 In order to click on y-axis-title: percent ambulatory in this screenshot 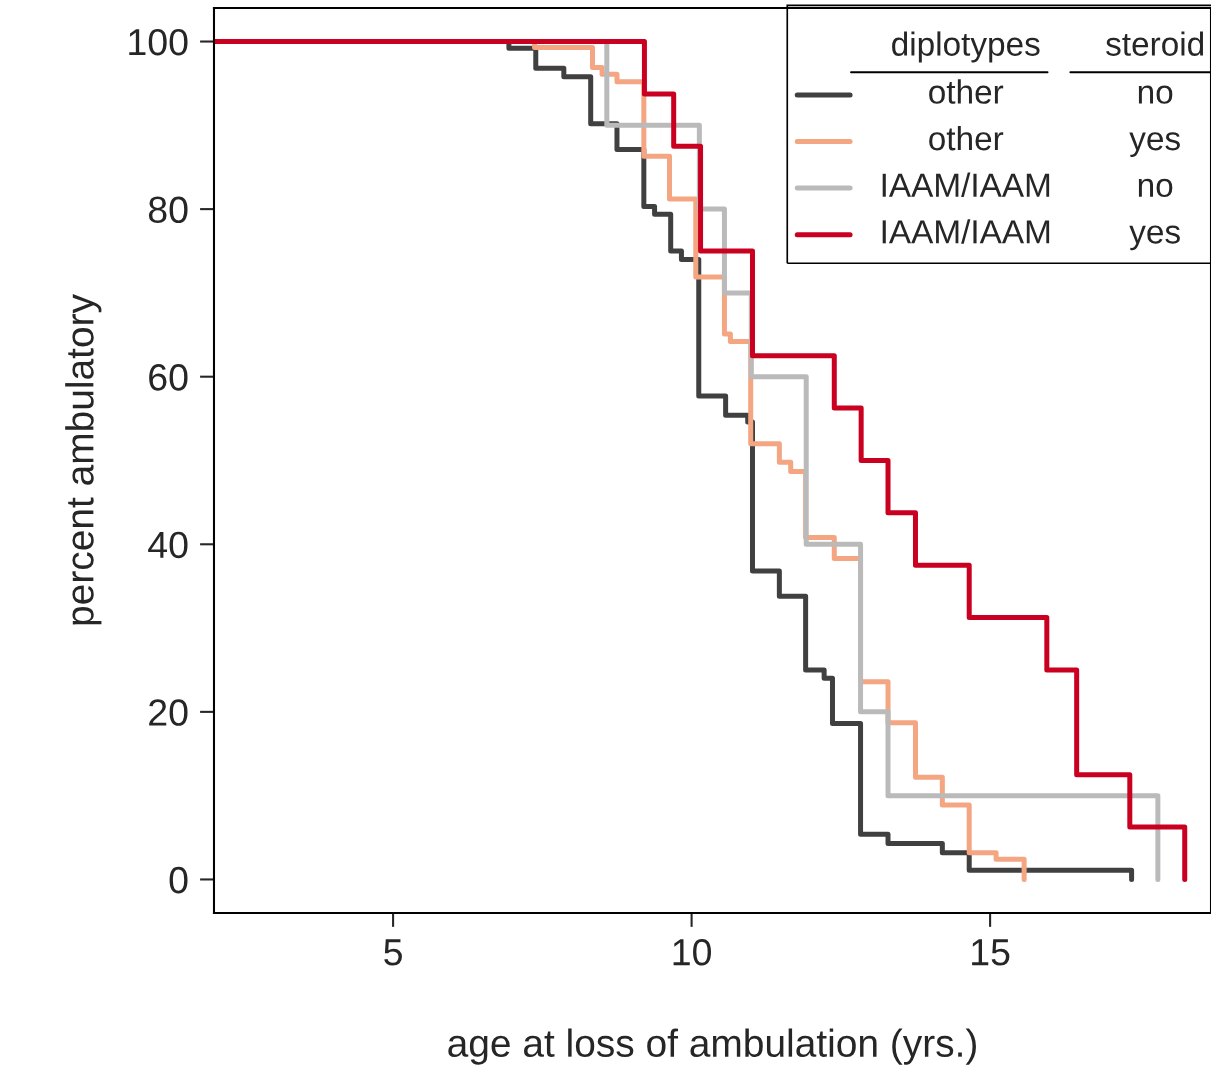, I will do `click(83, 459)`.